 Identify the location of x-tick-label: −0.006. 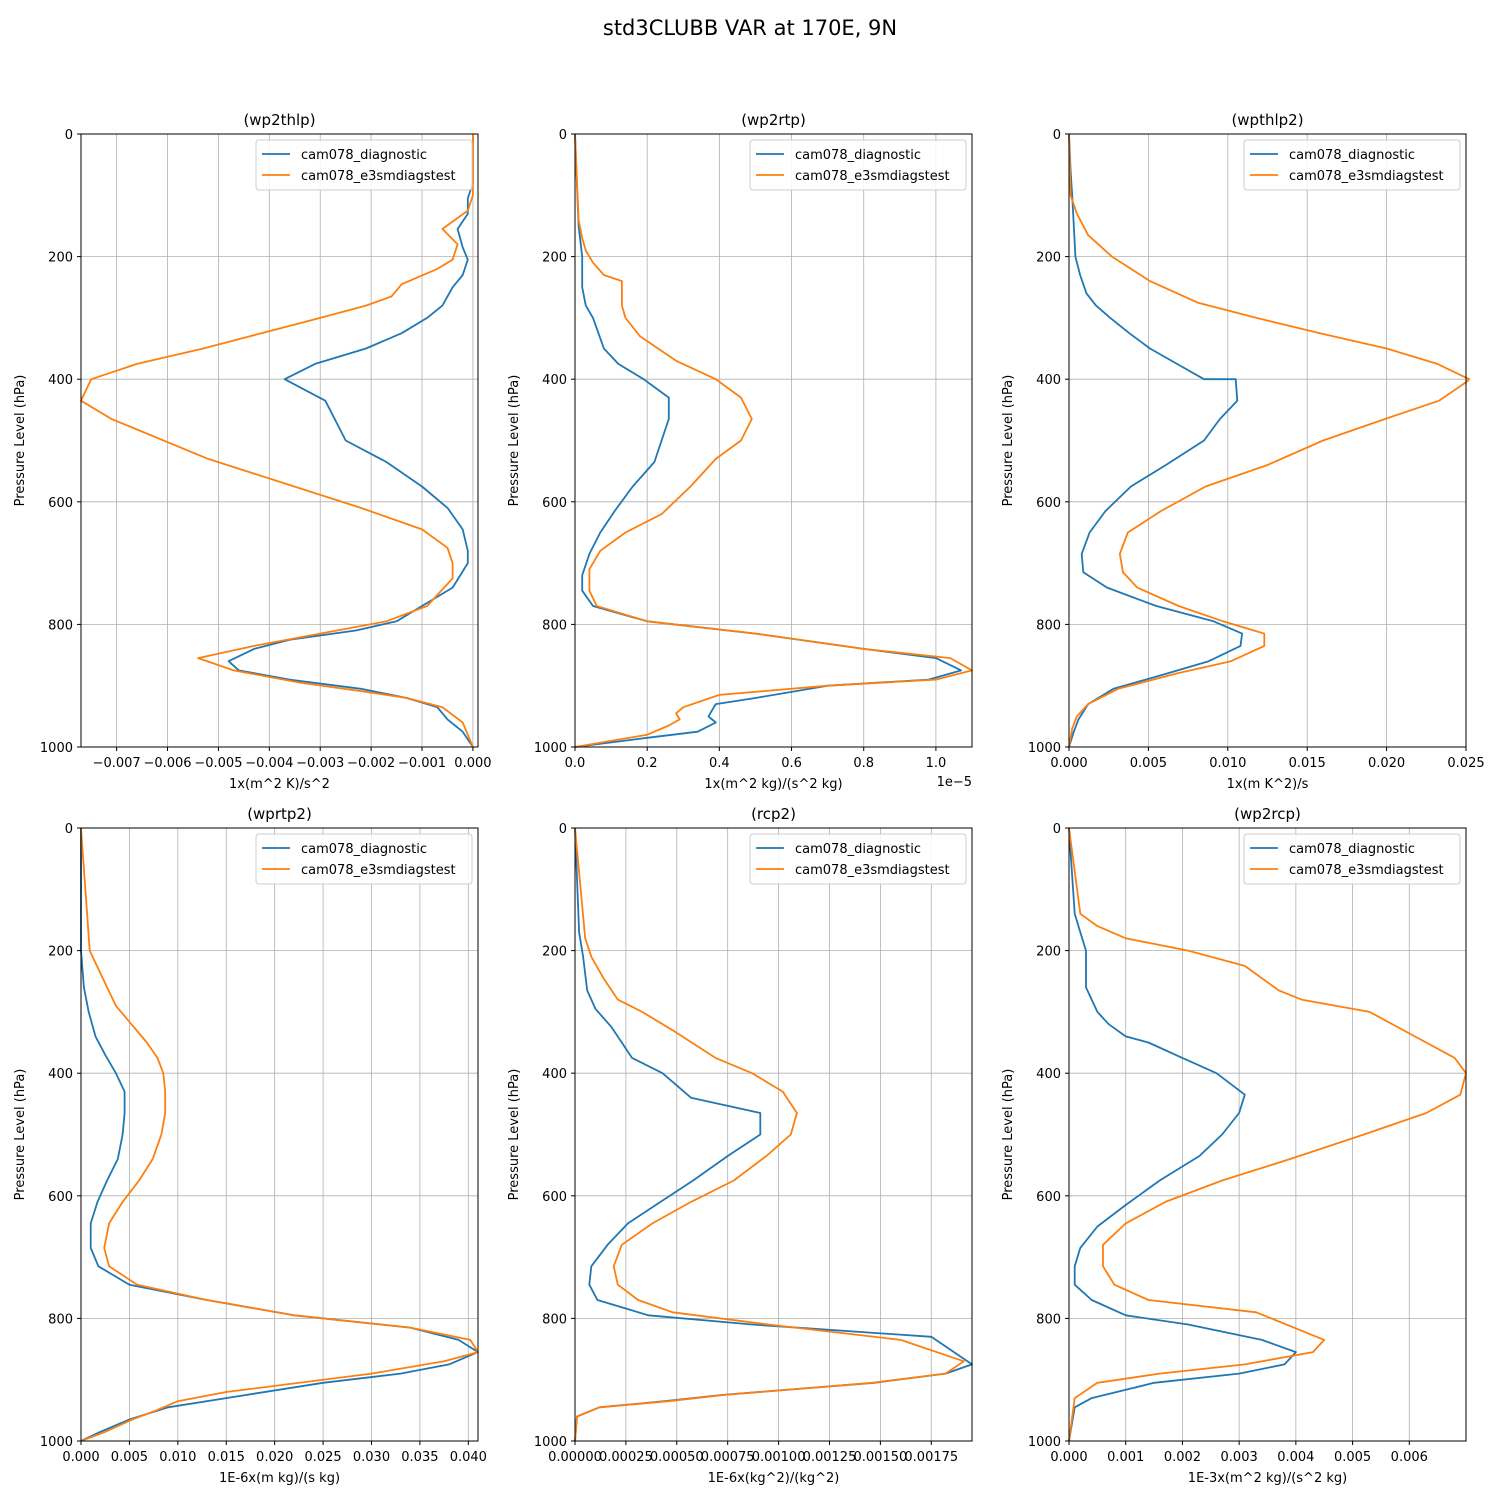
(167, 763).